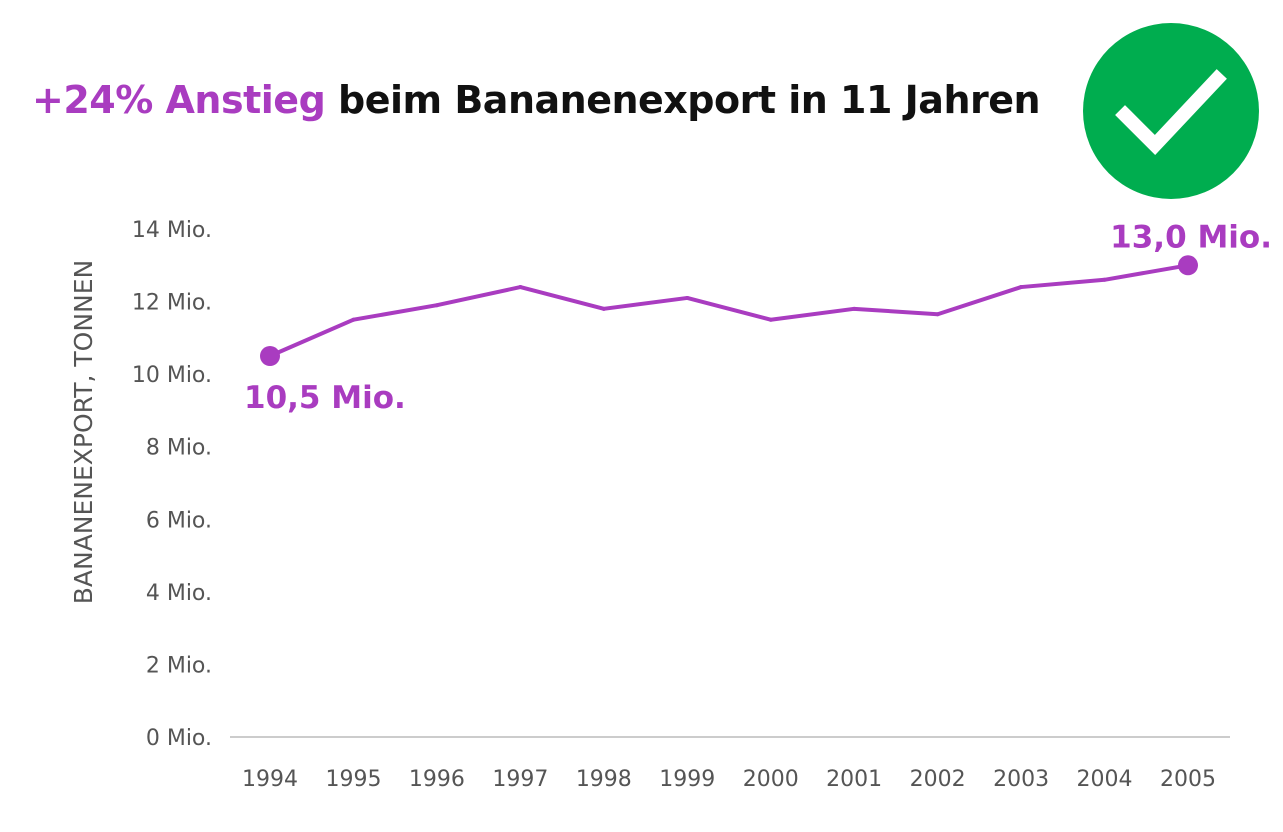  I want to click on x-tick-label: 2005, so click(1188, 779).